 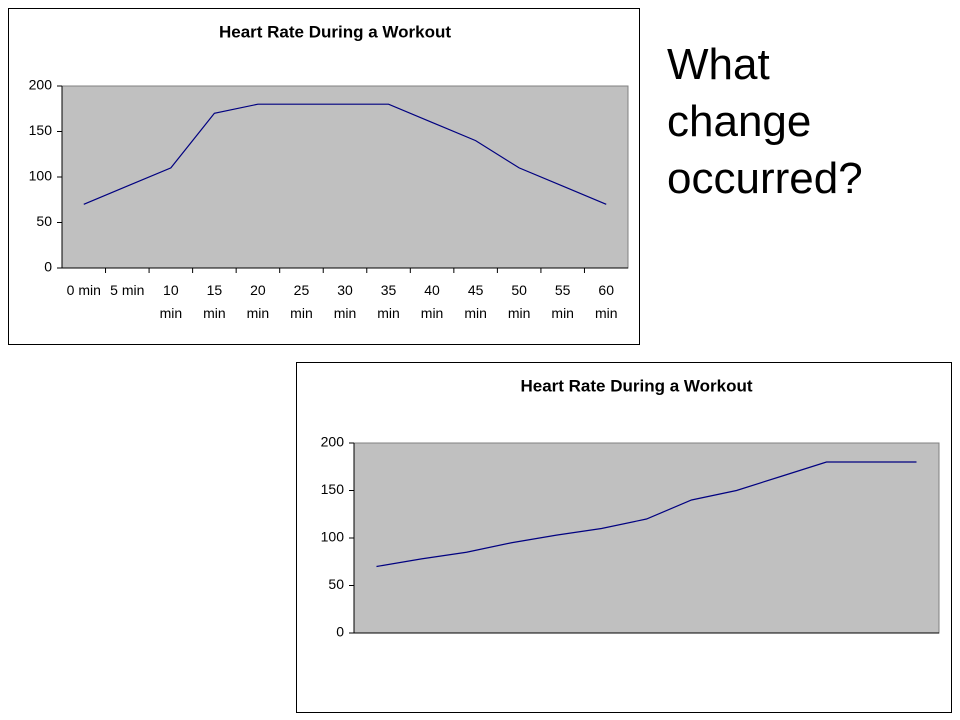 What do you see at coordinates (765, 121) in the screenshot?
I see `question: What change occurred?` at bounding box center [765, 121].